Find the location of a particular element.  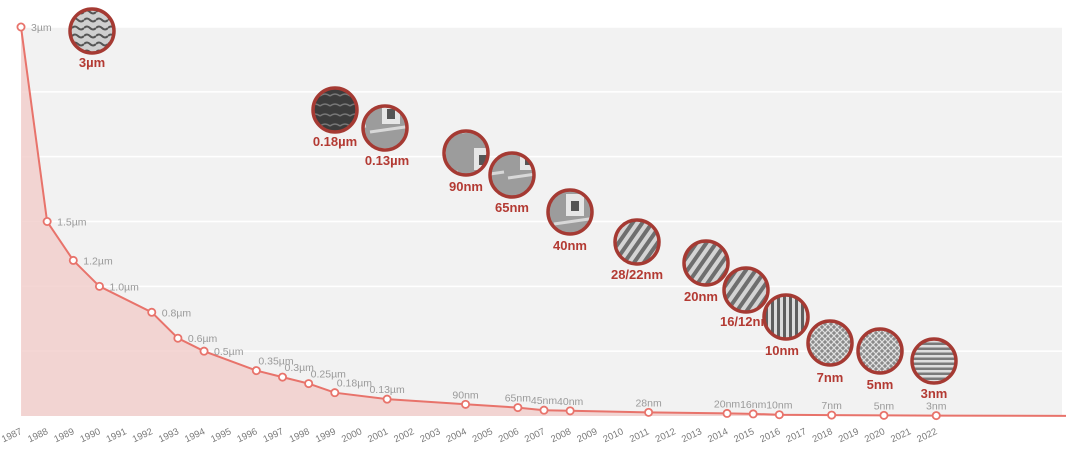

x-tick-label: 2020 is located at coordinates (875, 435).